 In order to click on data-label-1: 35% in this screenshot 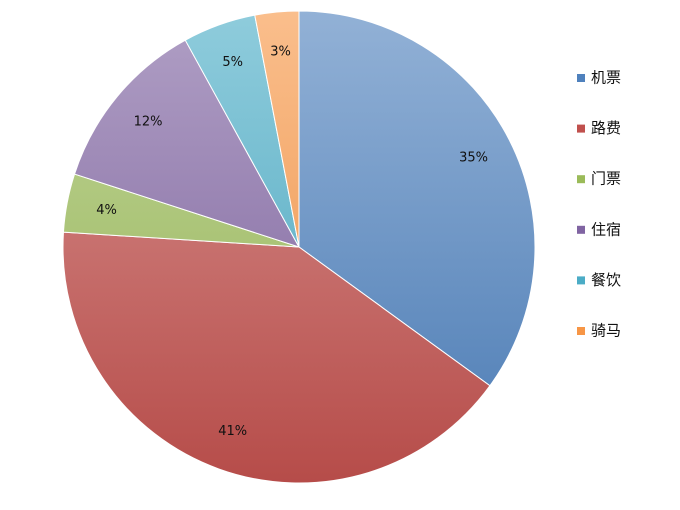, I will do `click(473, 158)`.